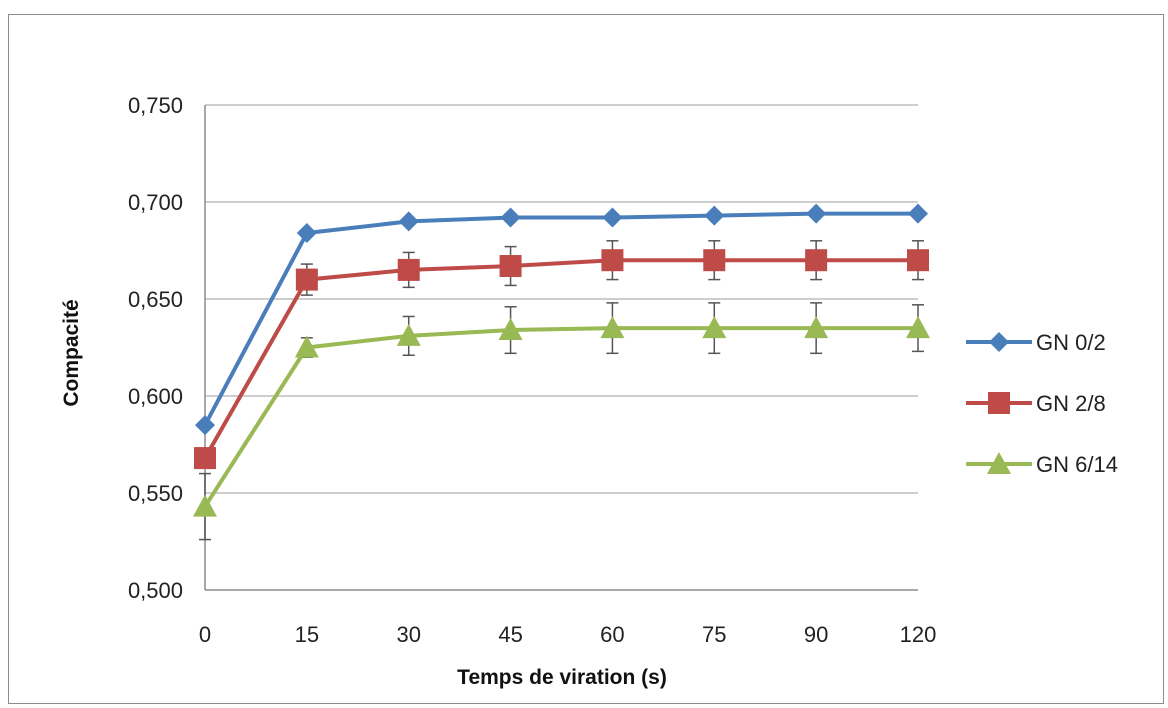 The height and width of the screenshot is (708, 1168). I want to click on x-tick-label: 90, so click(816, 634).